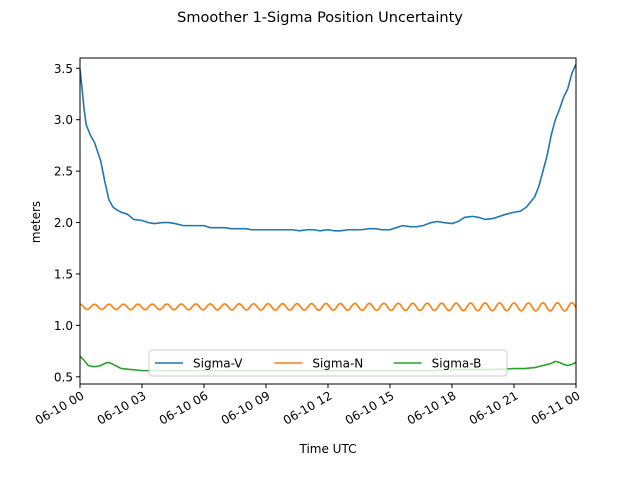  Describe the element at coordinates (63, 377) in the screenshot. I see `y-tick-label: 0.5` at that location.